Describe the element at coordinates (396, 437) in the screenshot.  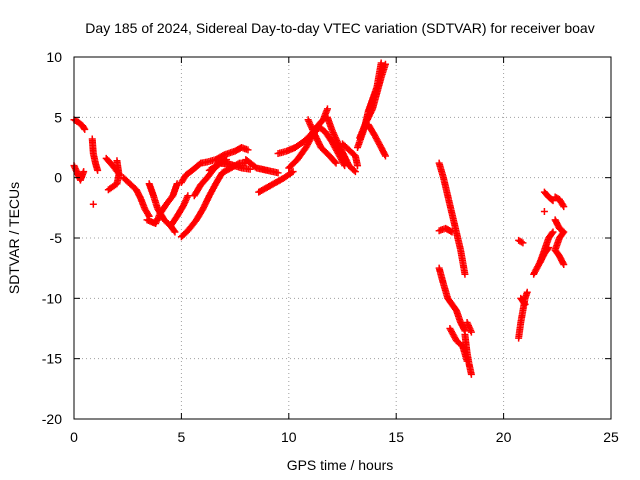
I see `x-tick-label: 15` at that location.